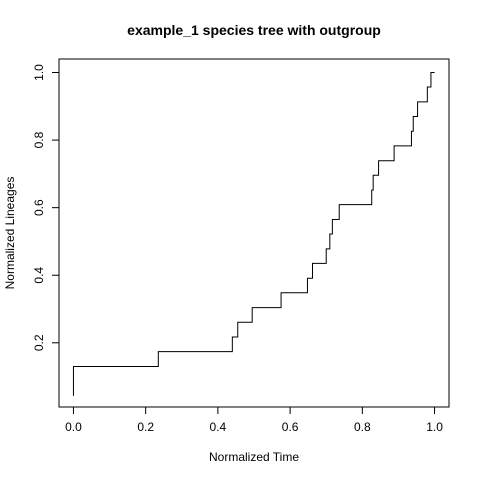  What do you see at coordinates (39, 275) in the screenshot?
I see `y-tick-label: 0.4` at bounding box center [39, 275].